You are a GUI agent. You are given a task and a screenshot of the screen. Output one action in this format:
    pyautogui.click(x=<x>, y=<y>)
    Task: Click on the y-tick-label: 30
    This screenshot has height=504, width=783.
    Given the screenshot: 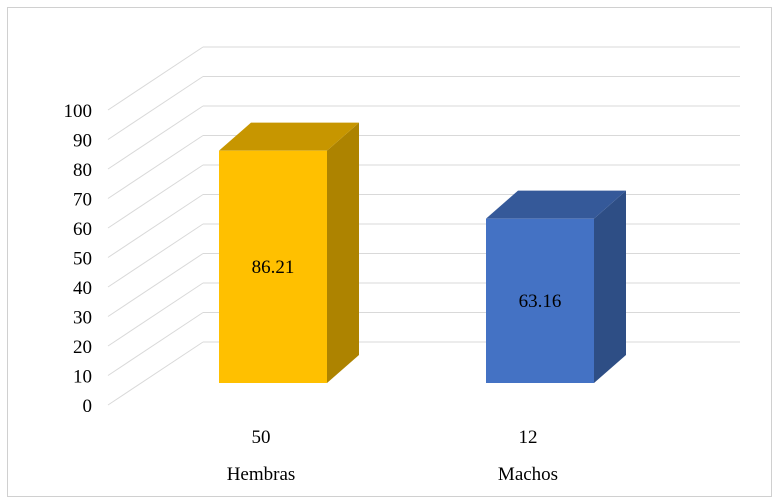 What is the action you would take?
    pyautogui.click(x=82, y=318)
    